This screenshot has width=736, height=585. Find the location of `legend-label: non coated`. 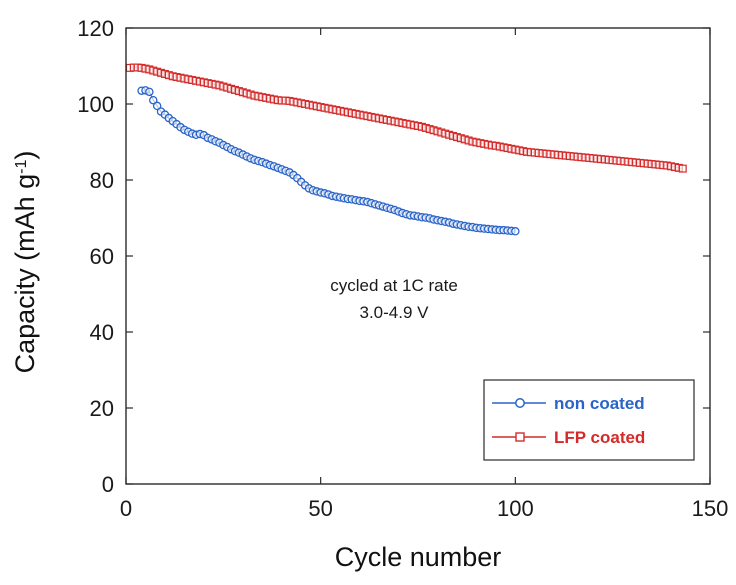

legend-label: non coated is located at coordinates (599, 403).